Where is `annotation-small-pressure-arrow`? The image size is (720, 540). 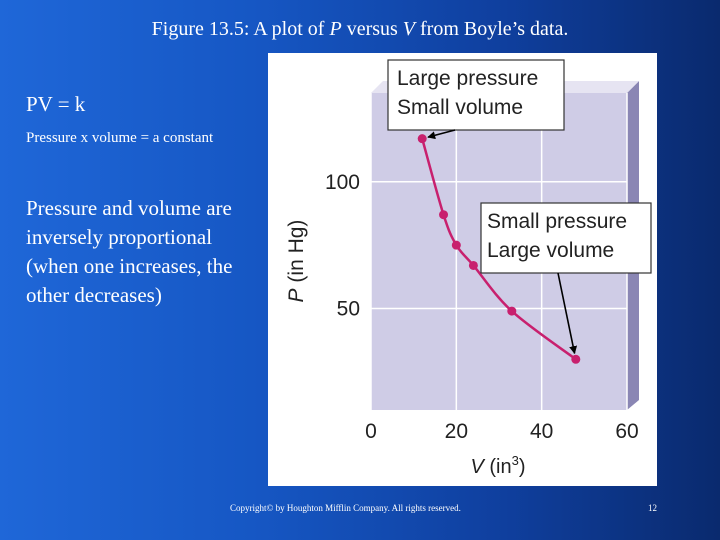
annotation-small-pressure-arrow is located at coordinates (567, 313).